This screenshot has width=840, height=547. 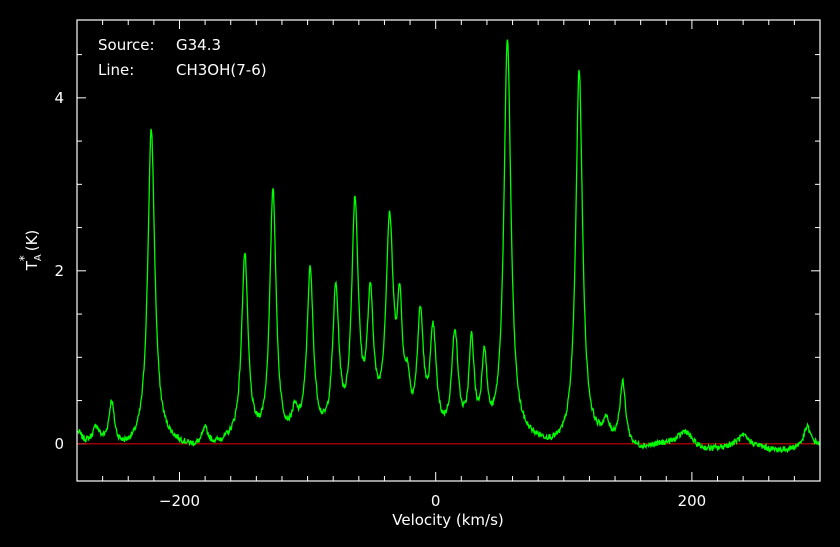 I want to click on y-axis-label-main: T, so click(x=32, y=265).